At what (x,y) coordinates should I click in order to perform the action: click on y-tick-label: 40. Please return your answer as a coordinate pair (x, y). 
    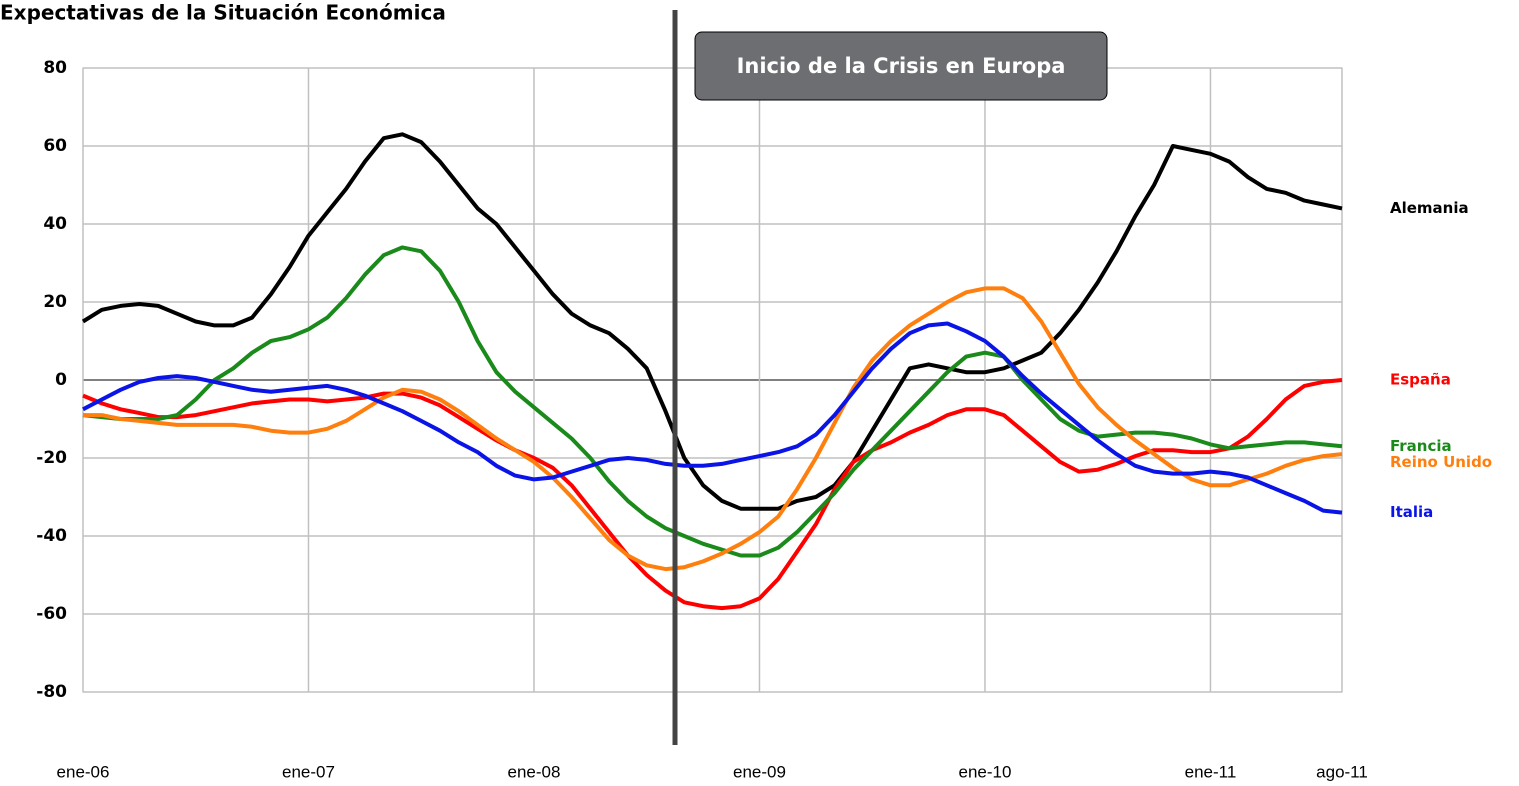
    Looking at the image, I should click on (55, 224).